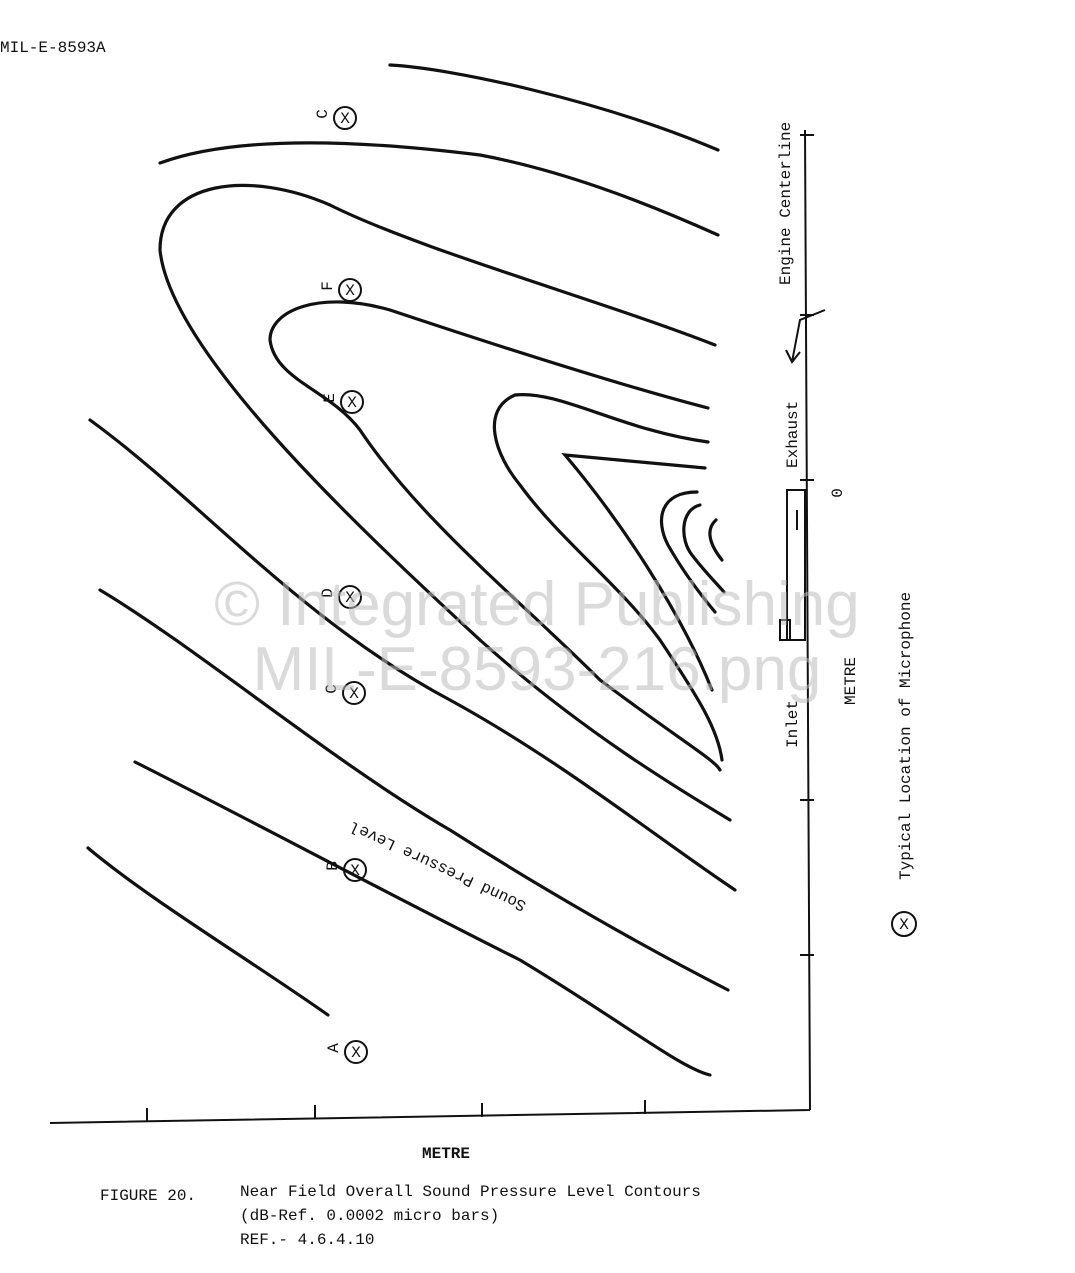 The height and width of the screenshot is (1273, 1075). I want to click on right-axis-label: METRE, so click(851, 681).